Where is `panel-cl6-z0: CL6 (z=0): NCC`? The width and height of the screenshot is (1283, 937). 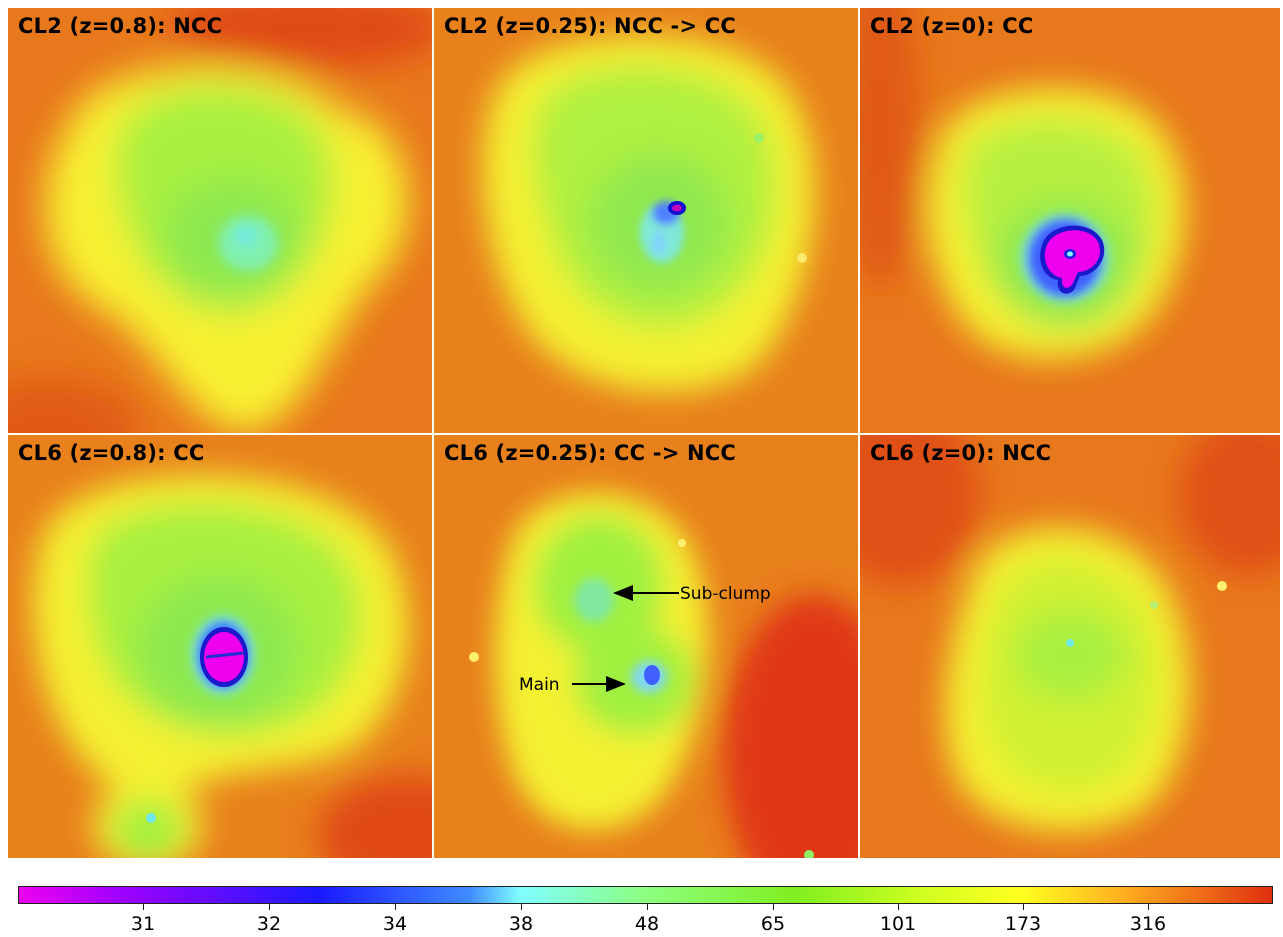 panel-cl6-z0: CL6 (z=0): NCC is located at coordinates (1070, 646).